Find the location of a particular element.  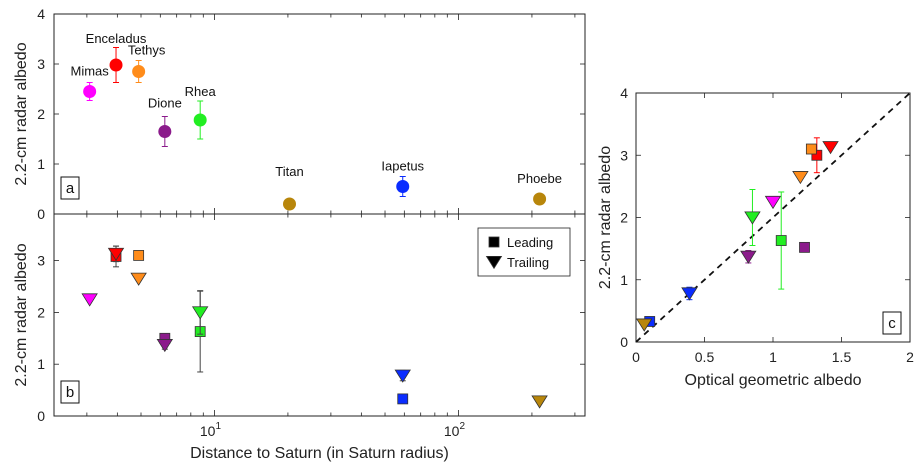

moon-label: Iapetus is located at coordinates (402, 166).